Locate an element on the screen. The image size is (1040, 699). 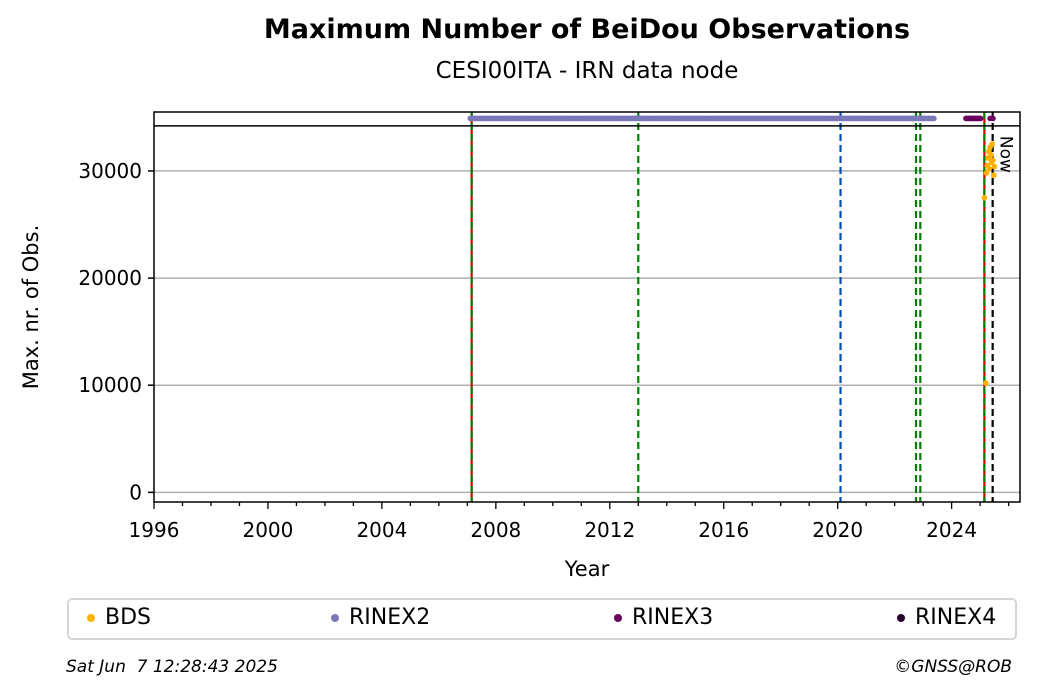
legend-label-bds: BDS is located at coordinates (128, 617).